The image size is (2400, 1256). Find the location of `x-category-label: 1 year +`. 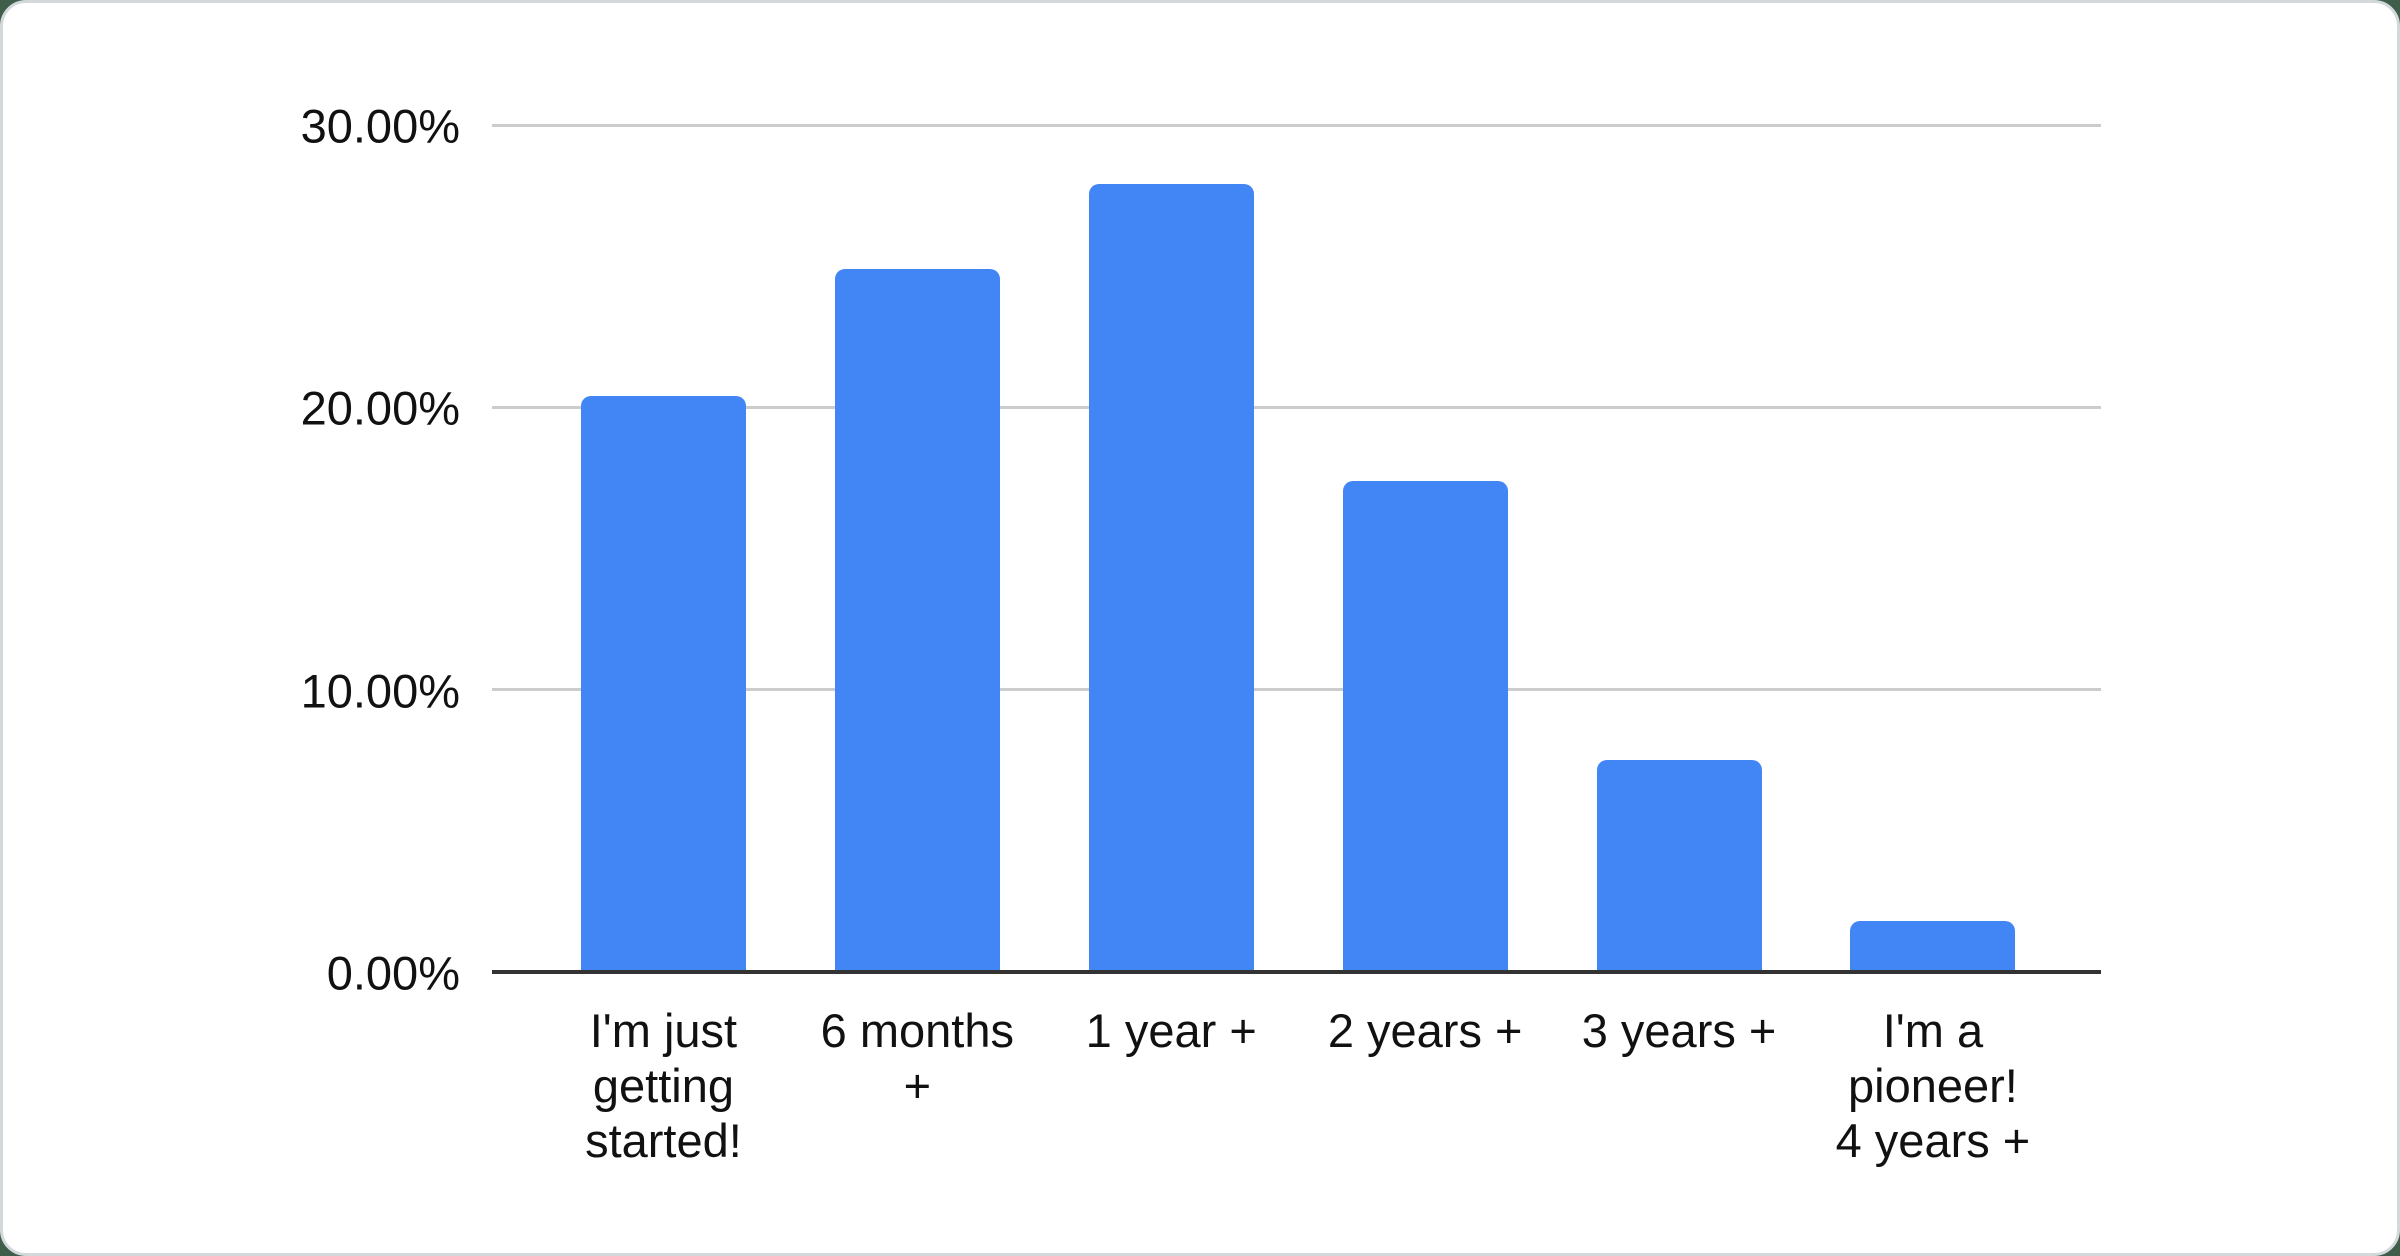

x-category-label: 1 year + is located at coordinates (1171, 1030).